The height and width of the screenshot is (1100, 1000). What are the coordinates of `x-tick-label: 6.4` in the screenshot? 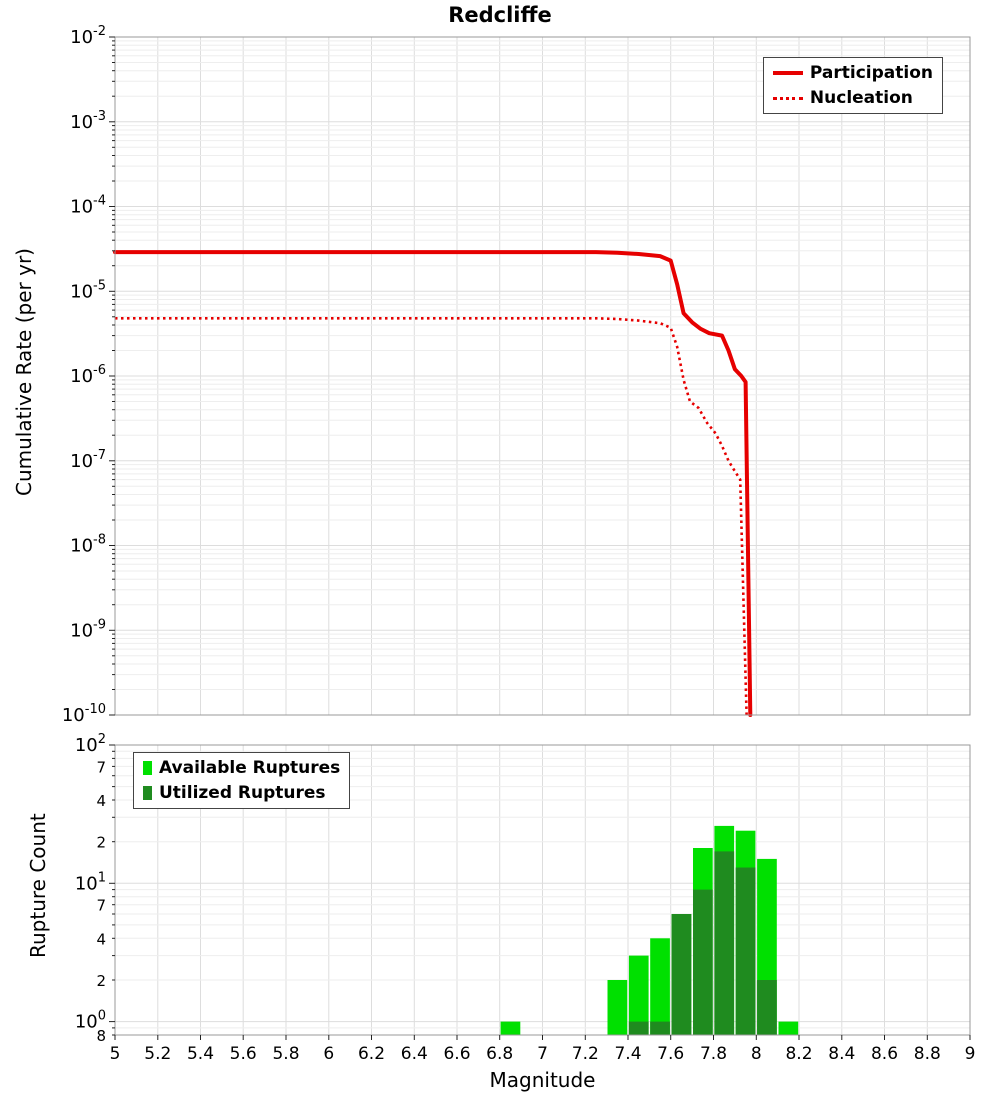 It's located at (414, 1054).